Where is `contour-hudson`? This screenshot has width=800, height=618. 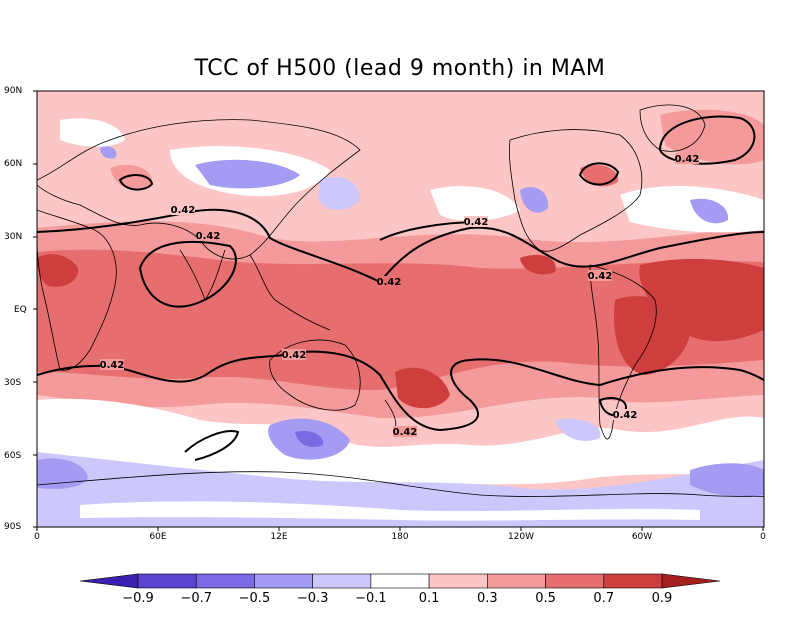
contour-hudson is located at coordinates (599, 174).